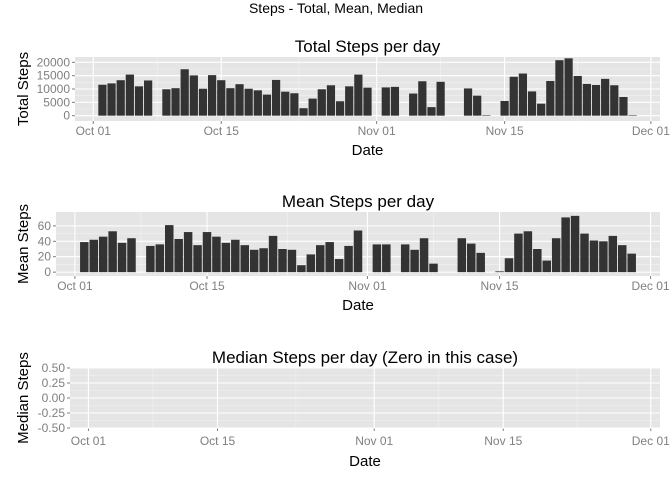  Describe the element at coordinates (54, 76) in the screenshot. I see `y-tick-label: 15000` at that location.